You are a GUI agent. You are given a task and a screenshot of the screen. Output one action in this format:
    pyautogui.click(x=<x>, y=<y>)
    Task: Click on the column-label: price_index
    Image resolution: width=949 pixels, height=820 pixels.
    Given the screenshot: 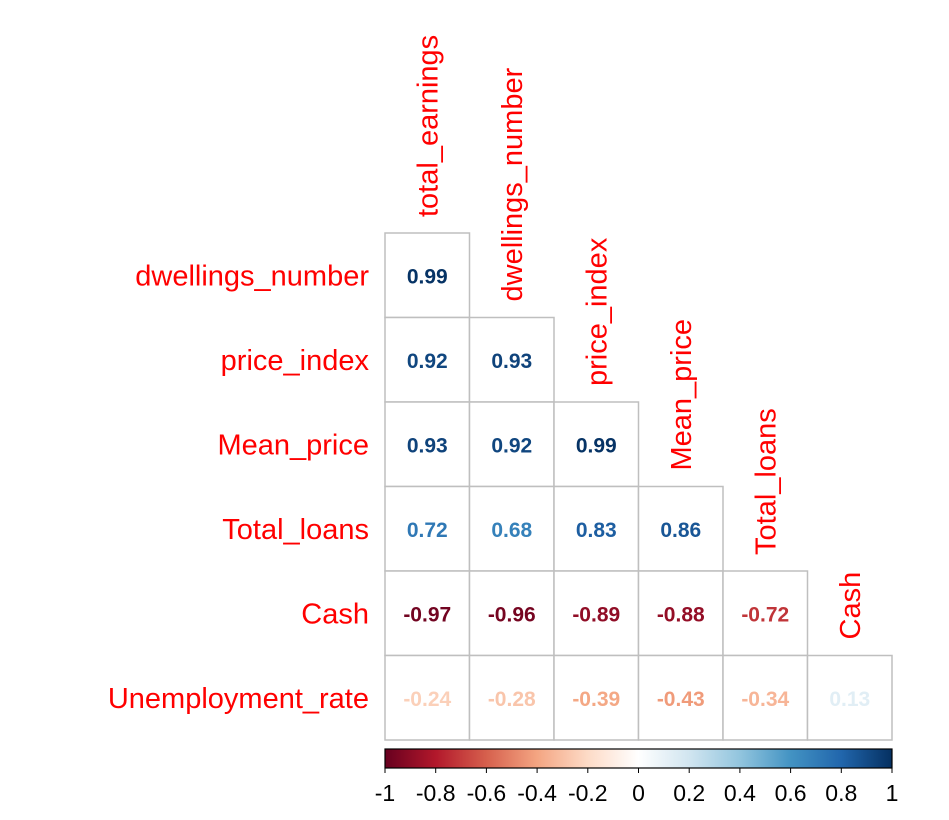 What is the action you would take?
    pyautogui.click(x=597, y=311)
    